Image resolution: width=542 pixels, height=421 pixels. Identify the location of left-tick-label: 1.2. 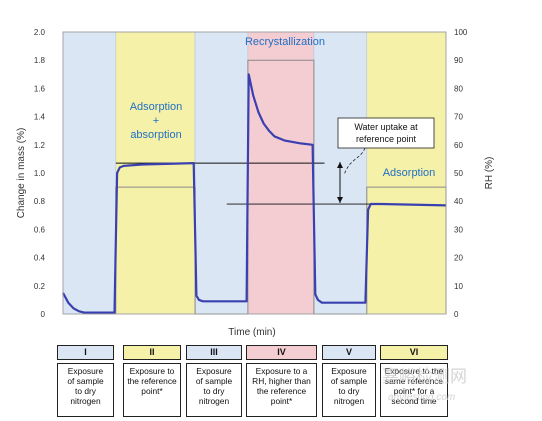
(40, 145).